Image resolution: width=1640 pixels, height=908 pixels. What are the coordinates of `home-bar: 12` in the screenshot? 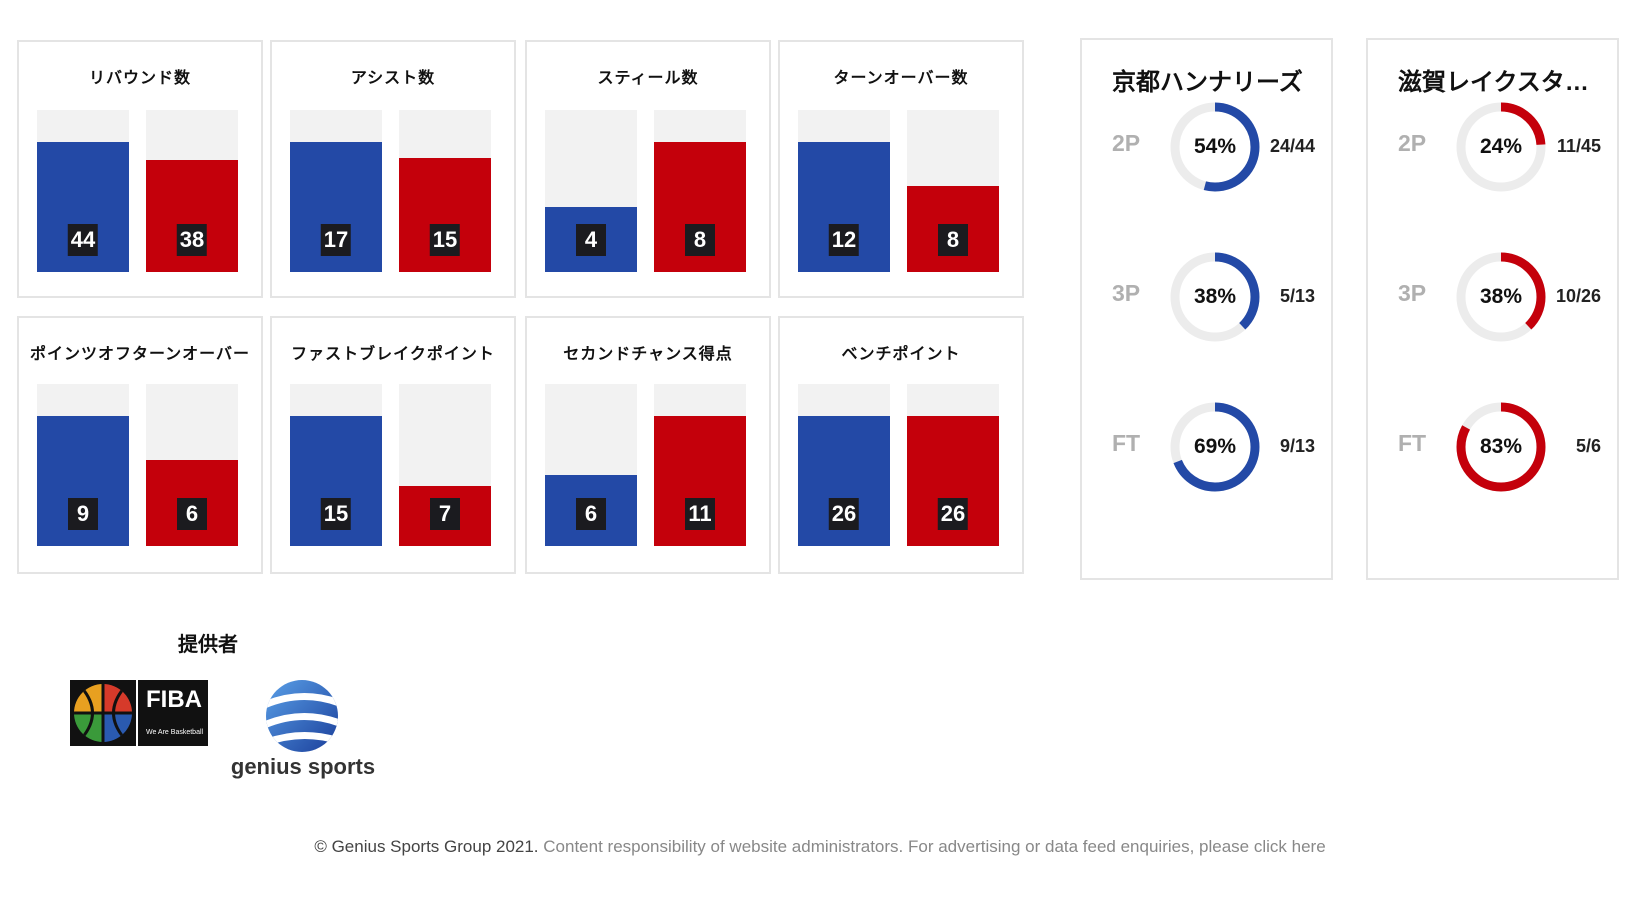 It's located at (844, 207).